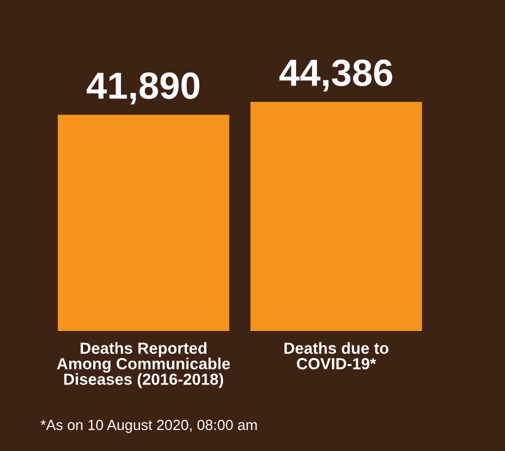  I want to click on text: *As on 10 August 2020, 08:00 am, so click(148, 426).